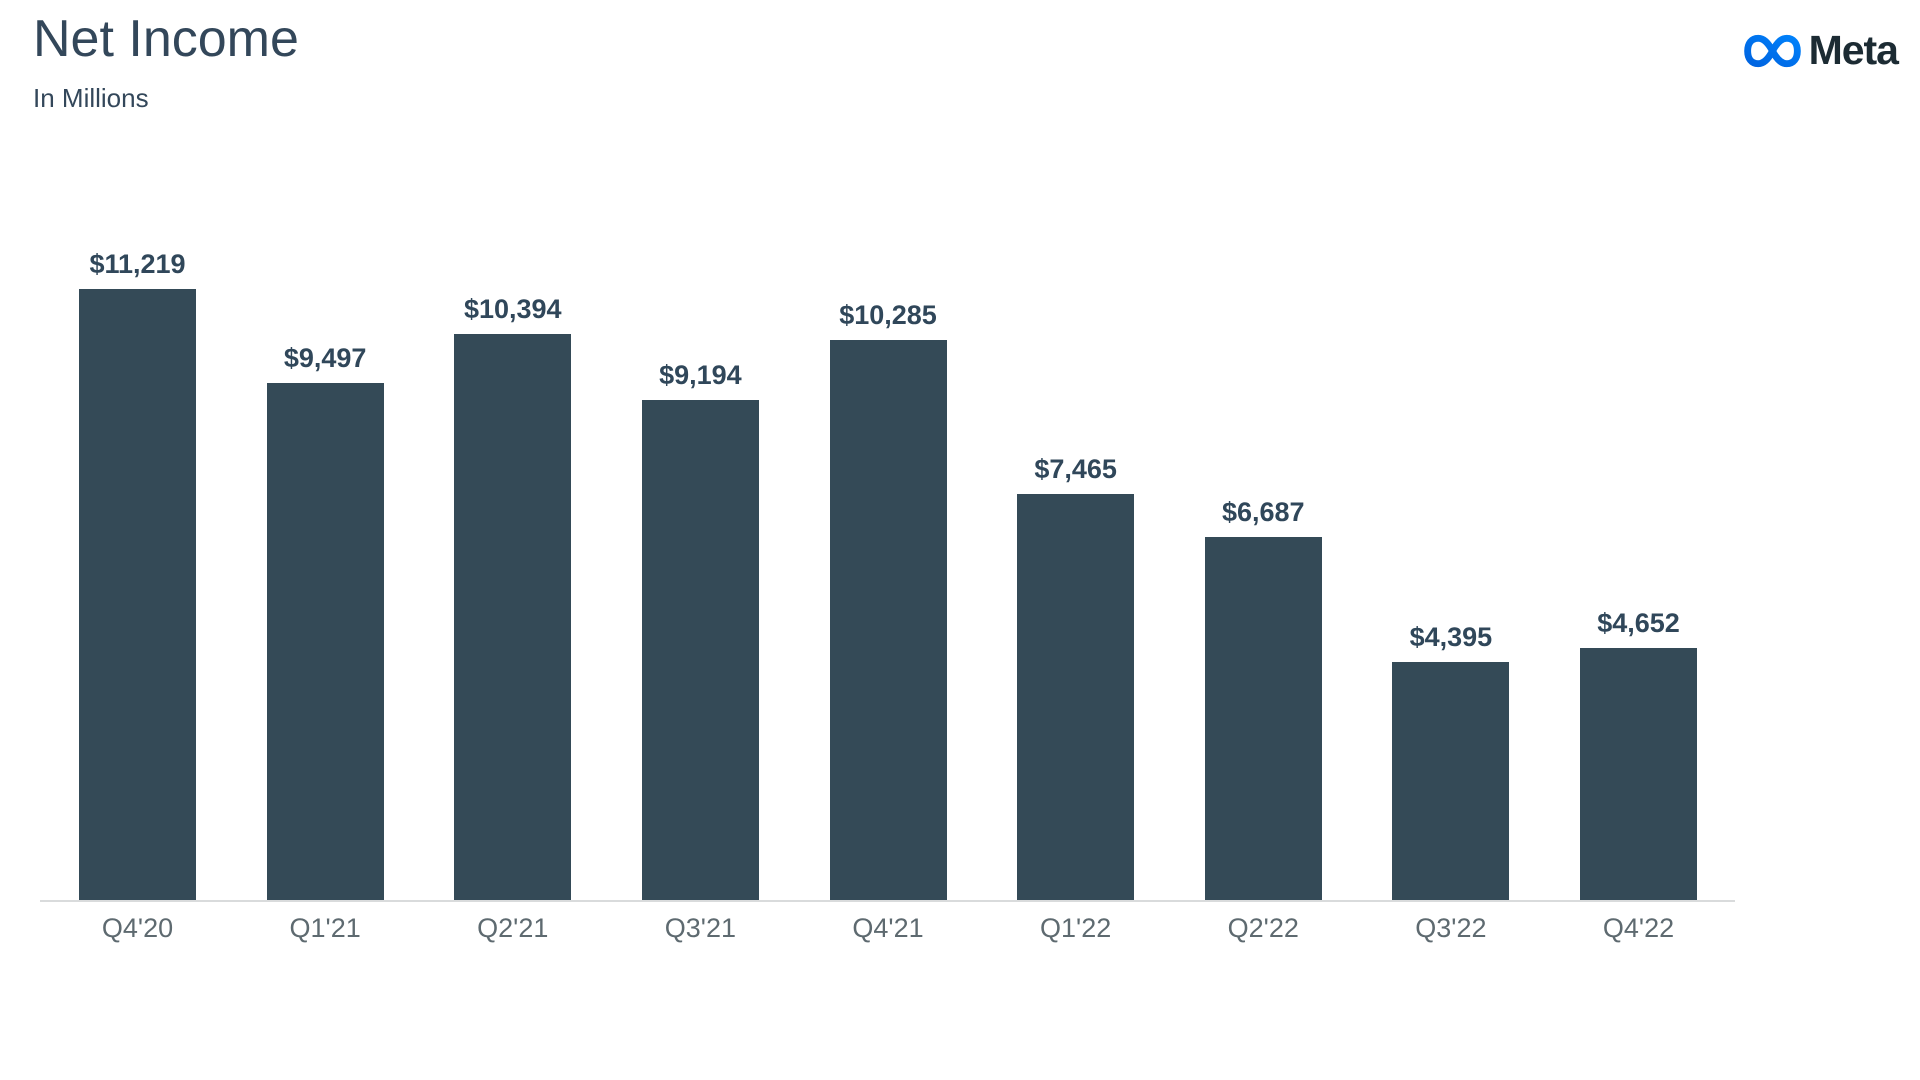 This screenshot has height=1080, width=1920. I want to click on meta-wordmark: Meta, so click(1853, 50).